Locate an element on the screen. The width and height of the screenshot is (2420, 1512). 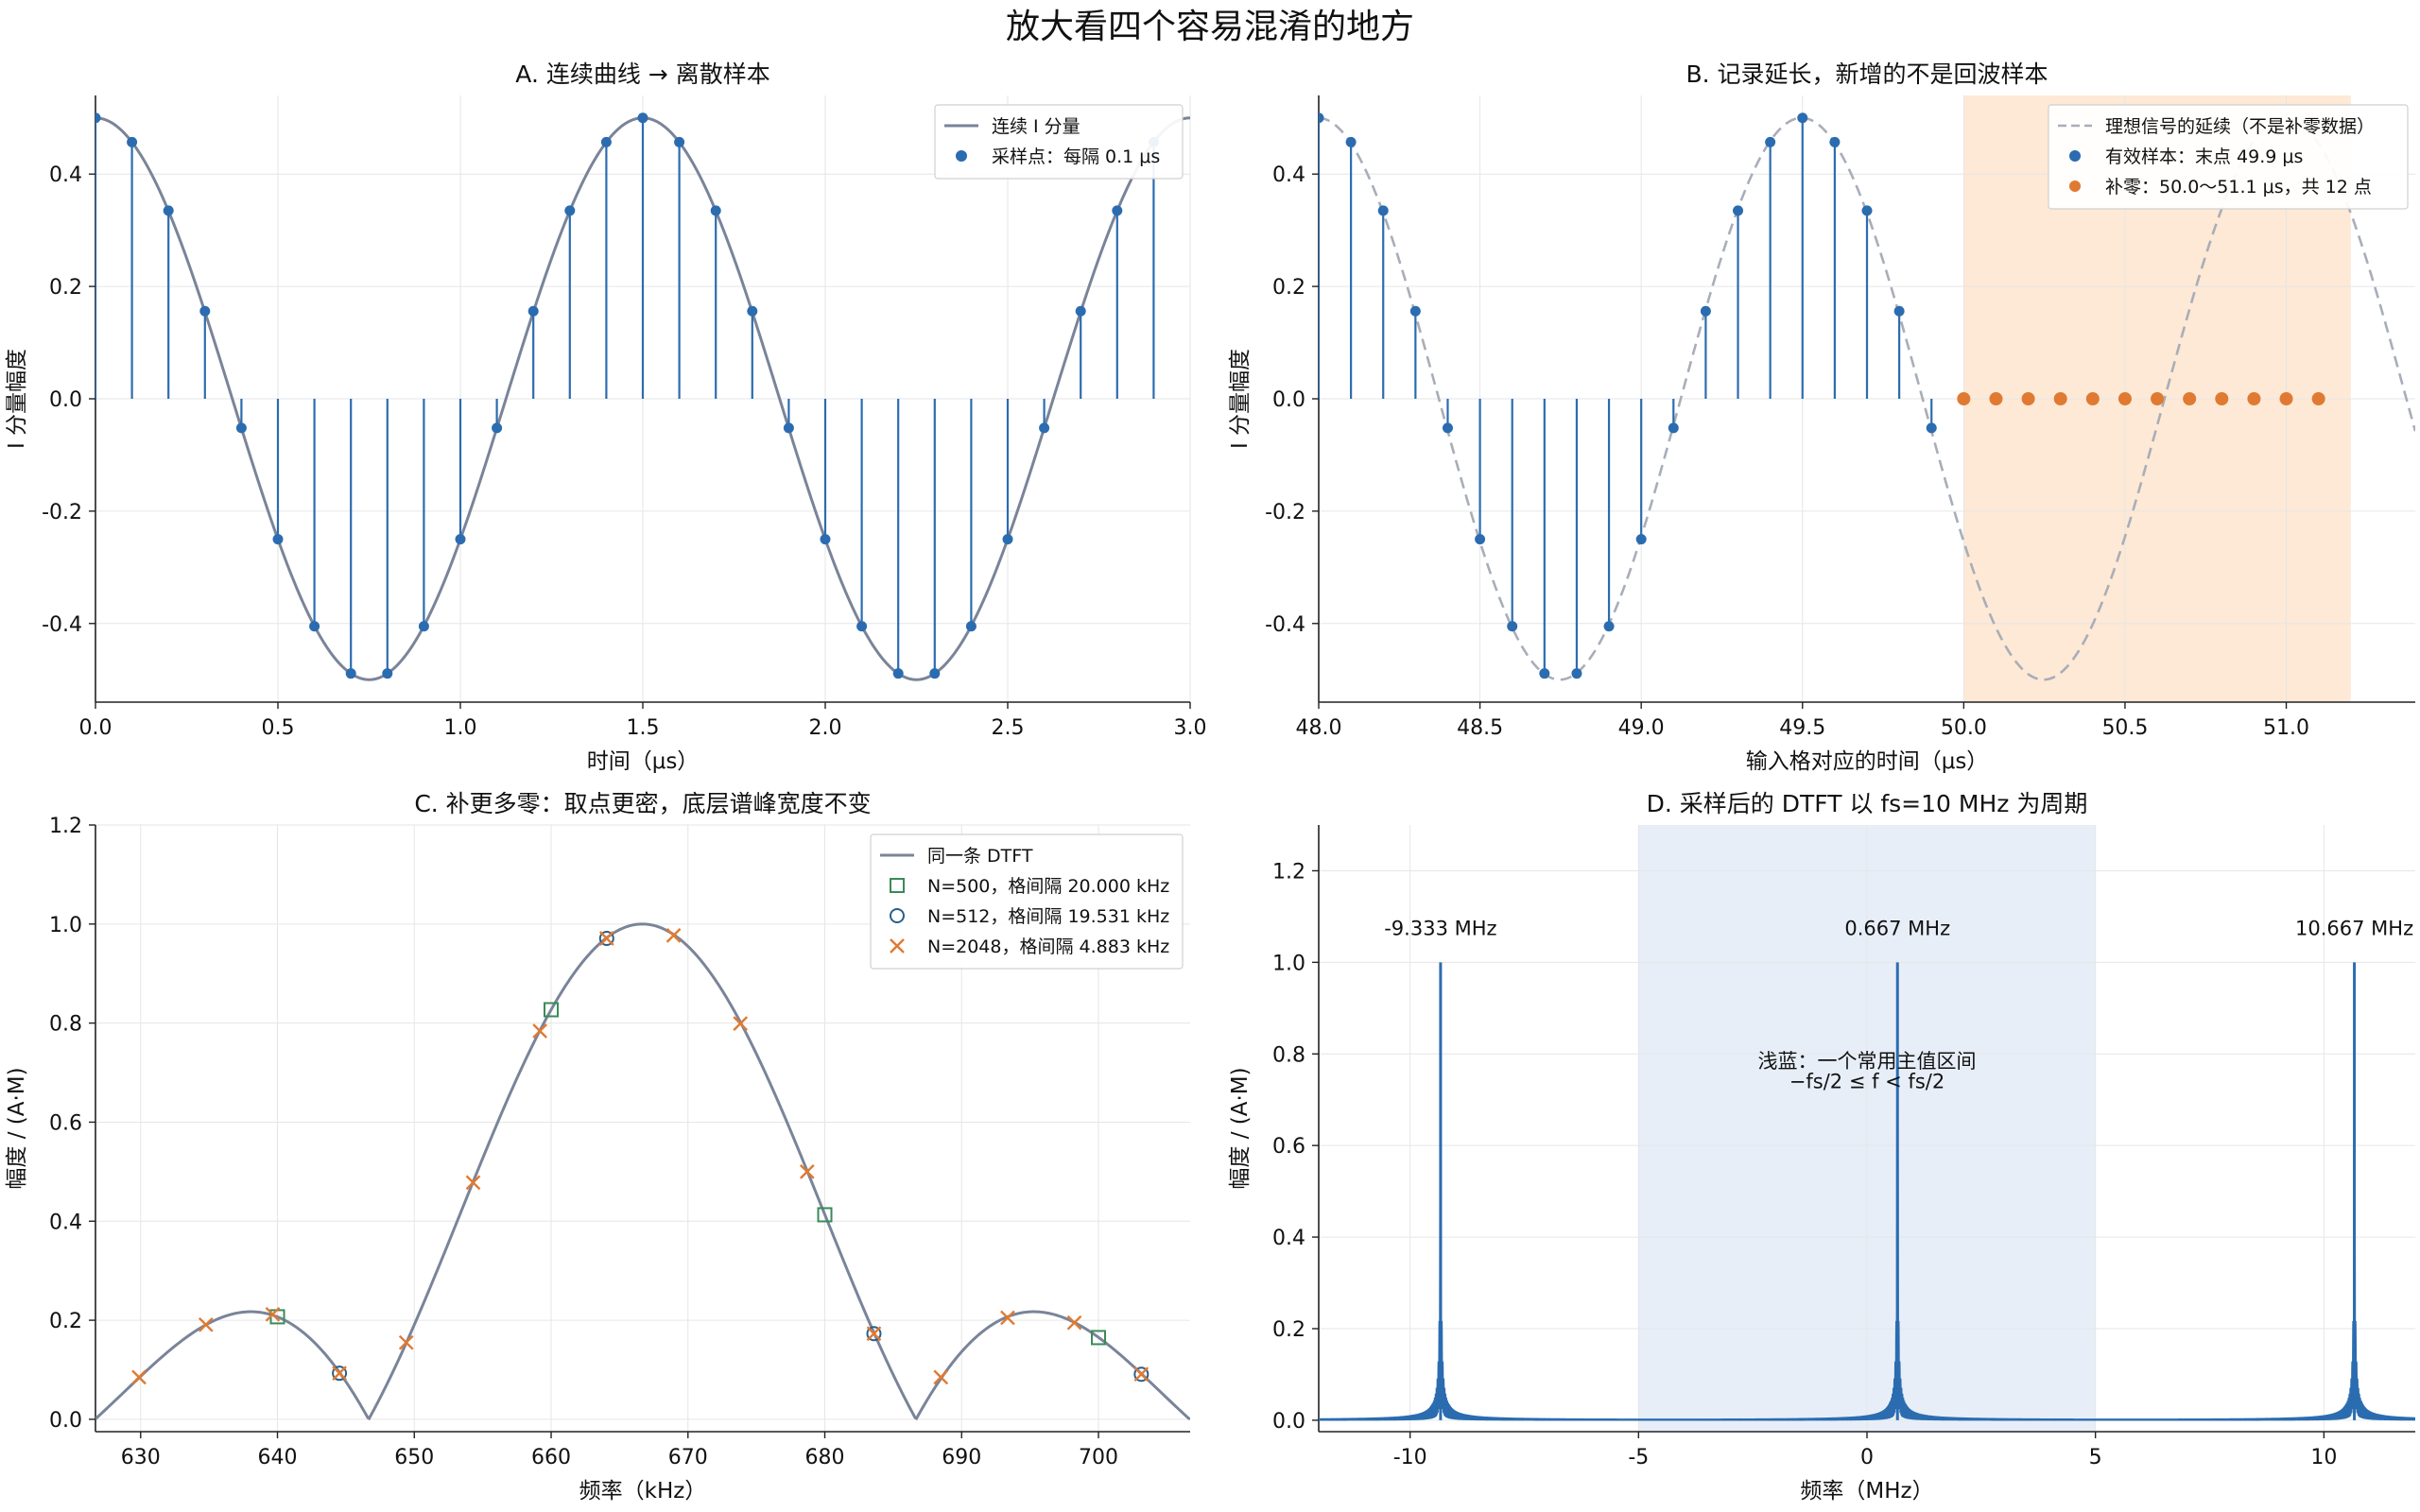
x-tick-label: 660 is located at coordinates (551, 1457).